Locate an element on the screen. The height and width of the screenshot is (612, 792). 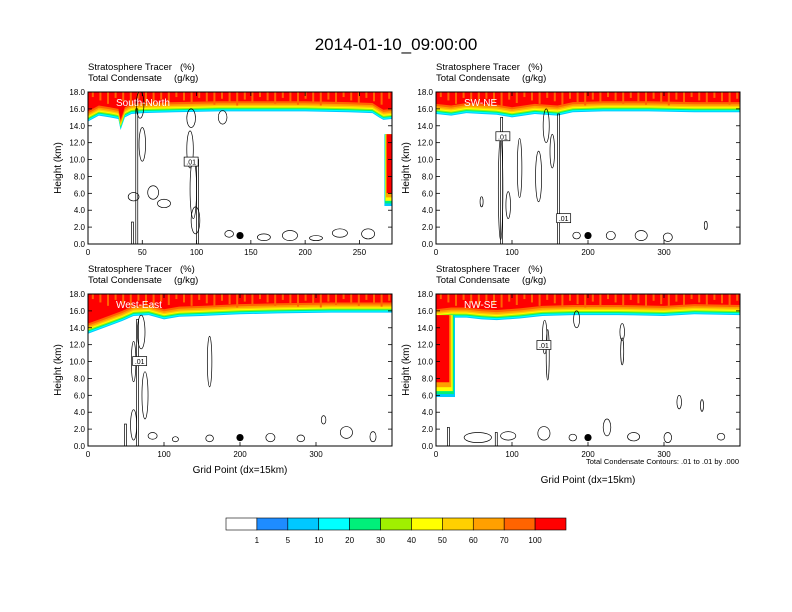
y-tick-label: 18.0 is located at coordinates (425, 294).